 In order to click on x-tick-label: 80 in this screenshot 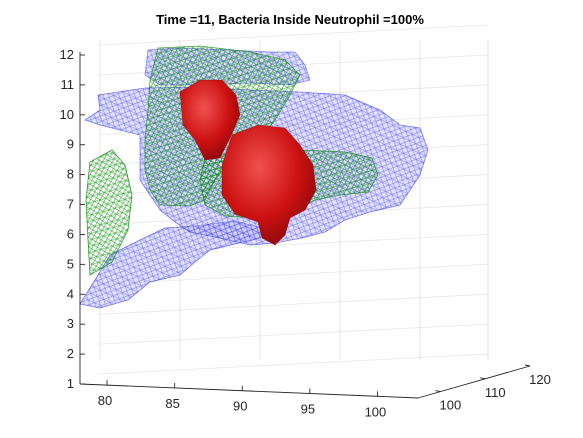, I will do `click(105, 400)`.